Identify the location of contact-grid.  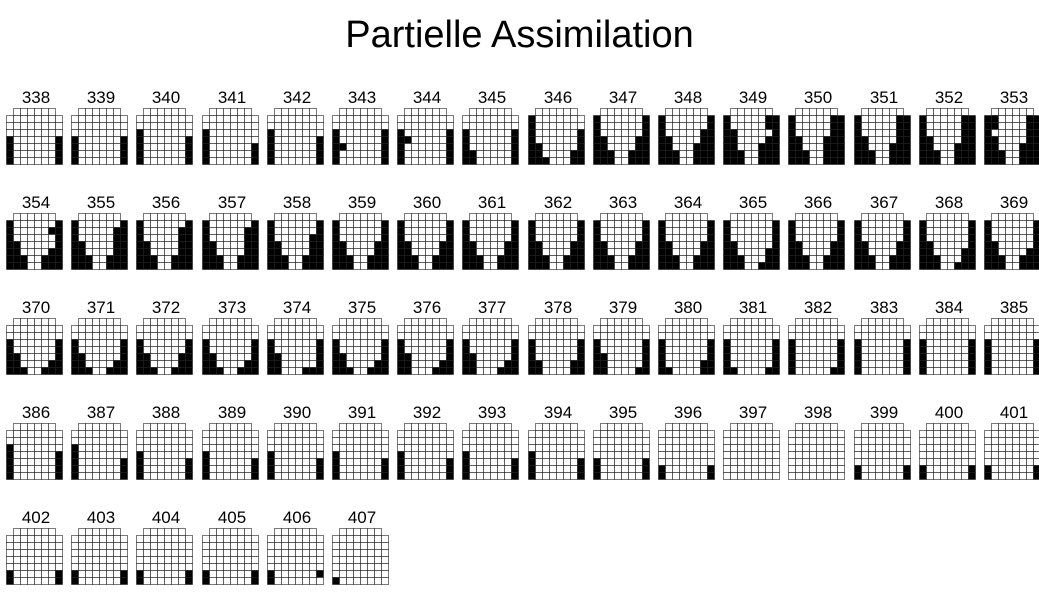
(295, 241).